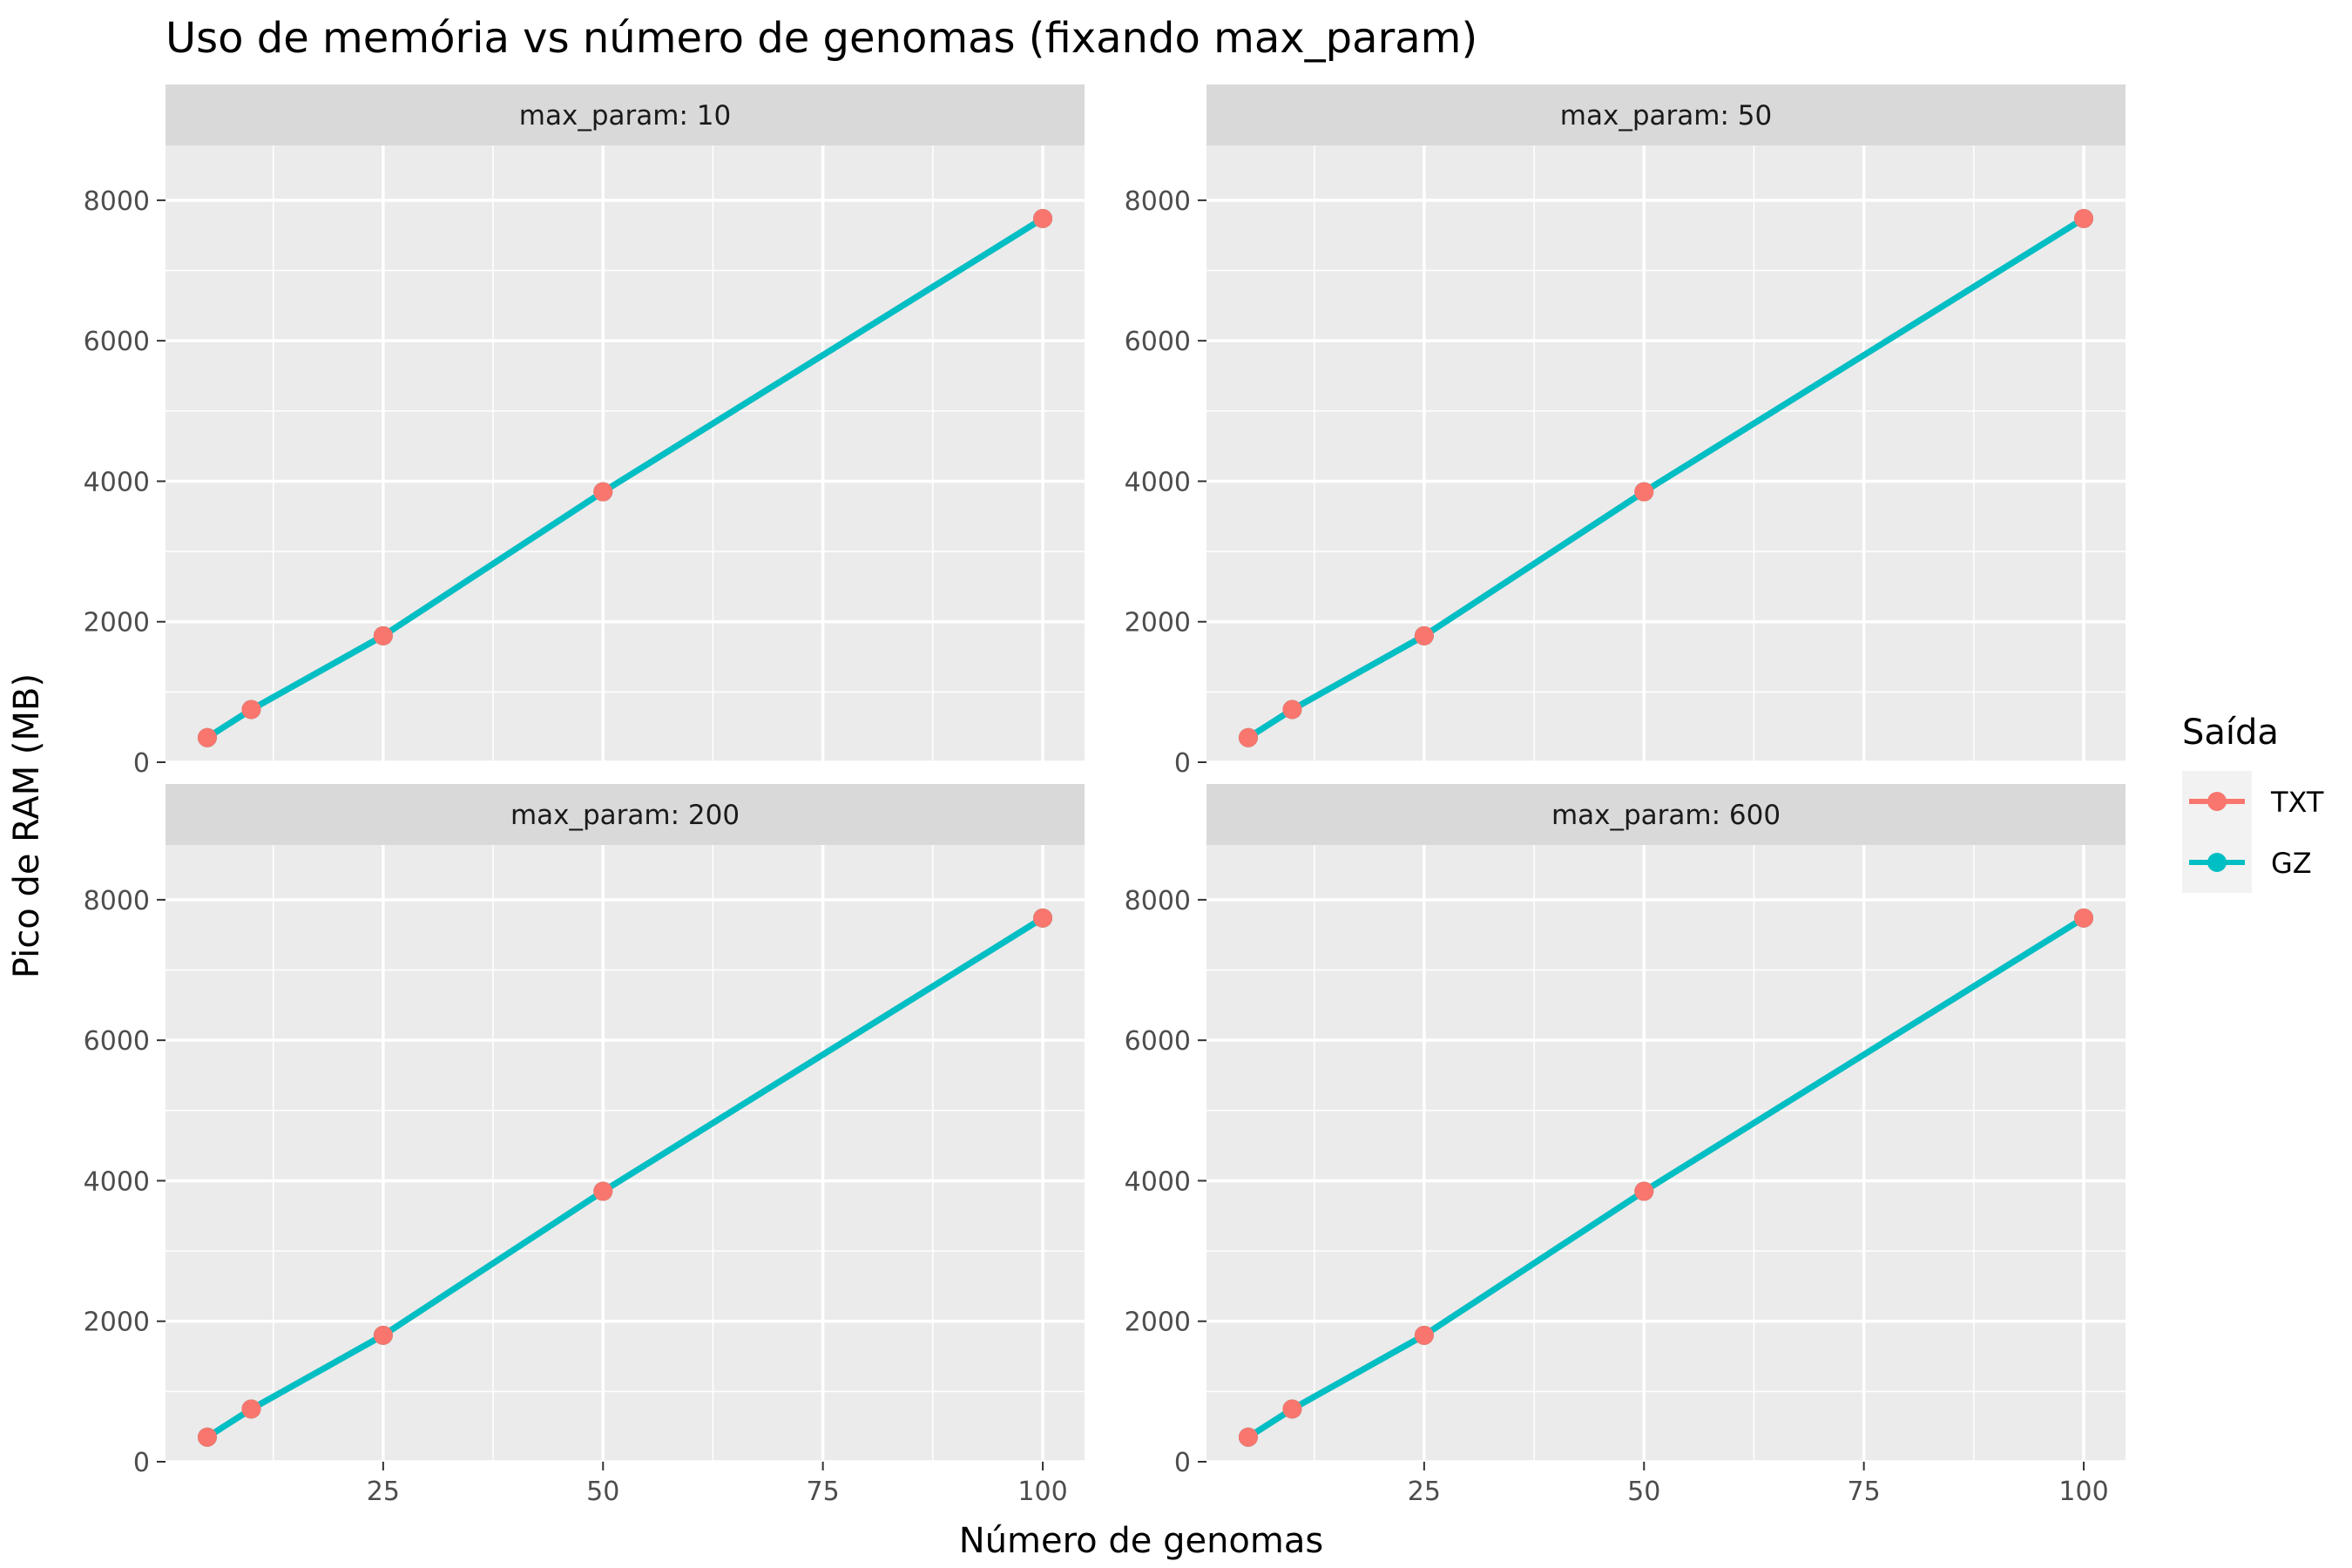  What do you see at coordinates (2247, 862) in the screenshot?
I see `legend-entry-gz: GZ` at bounding box center [2247, 862].